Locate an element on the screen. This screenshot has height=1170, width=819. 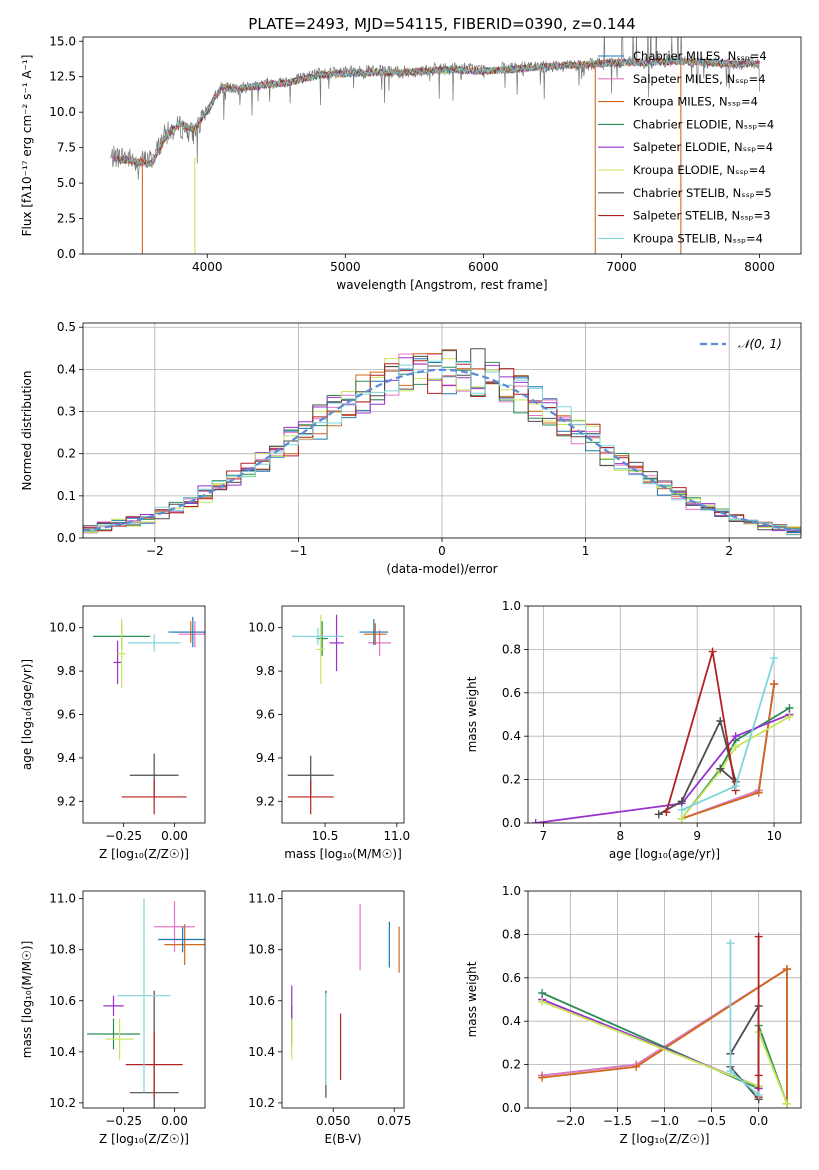
x-tick-label: −0.25 is located at coordinates (123, 836).